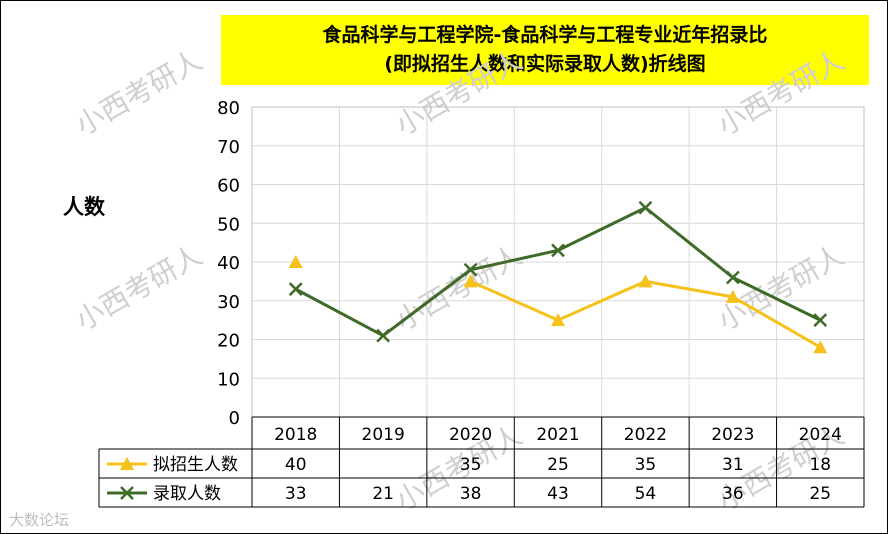 The image size is (888, 534). I want to click on table-cell-1-6: 25, so click(820, 494).